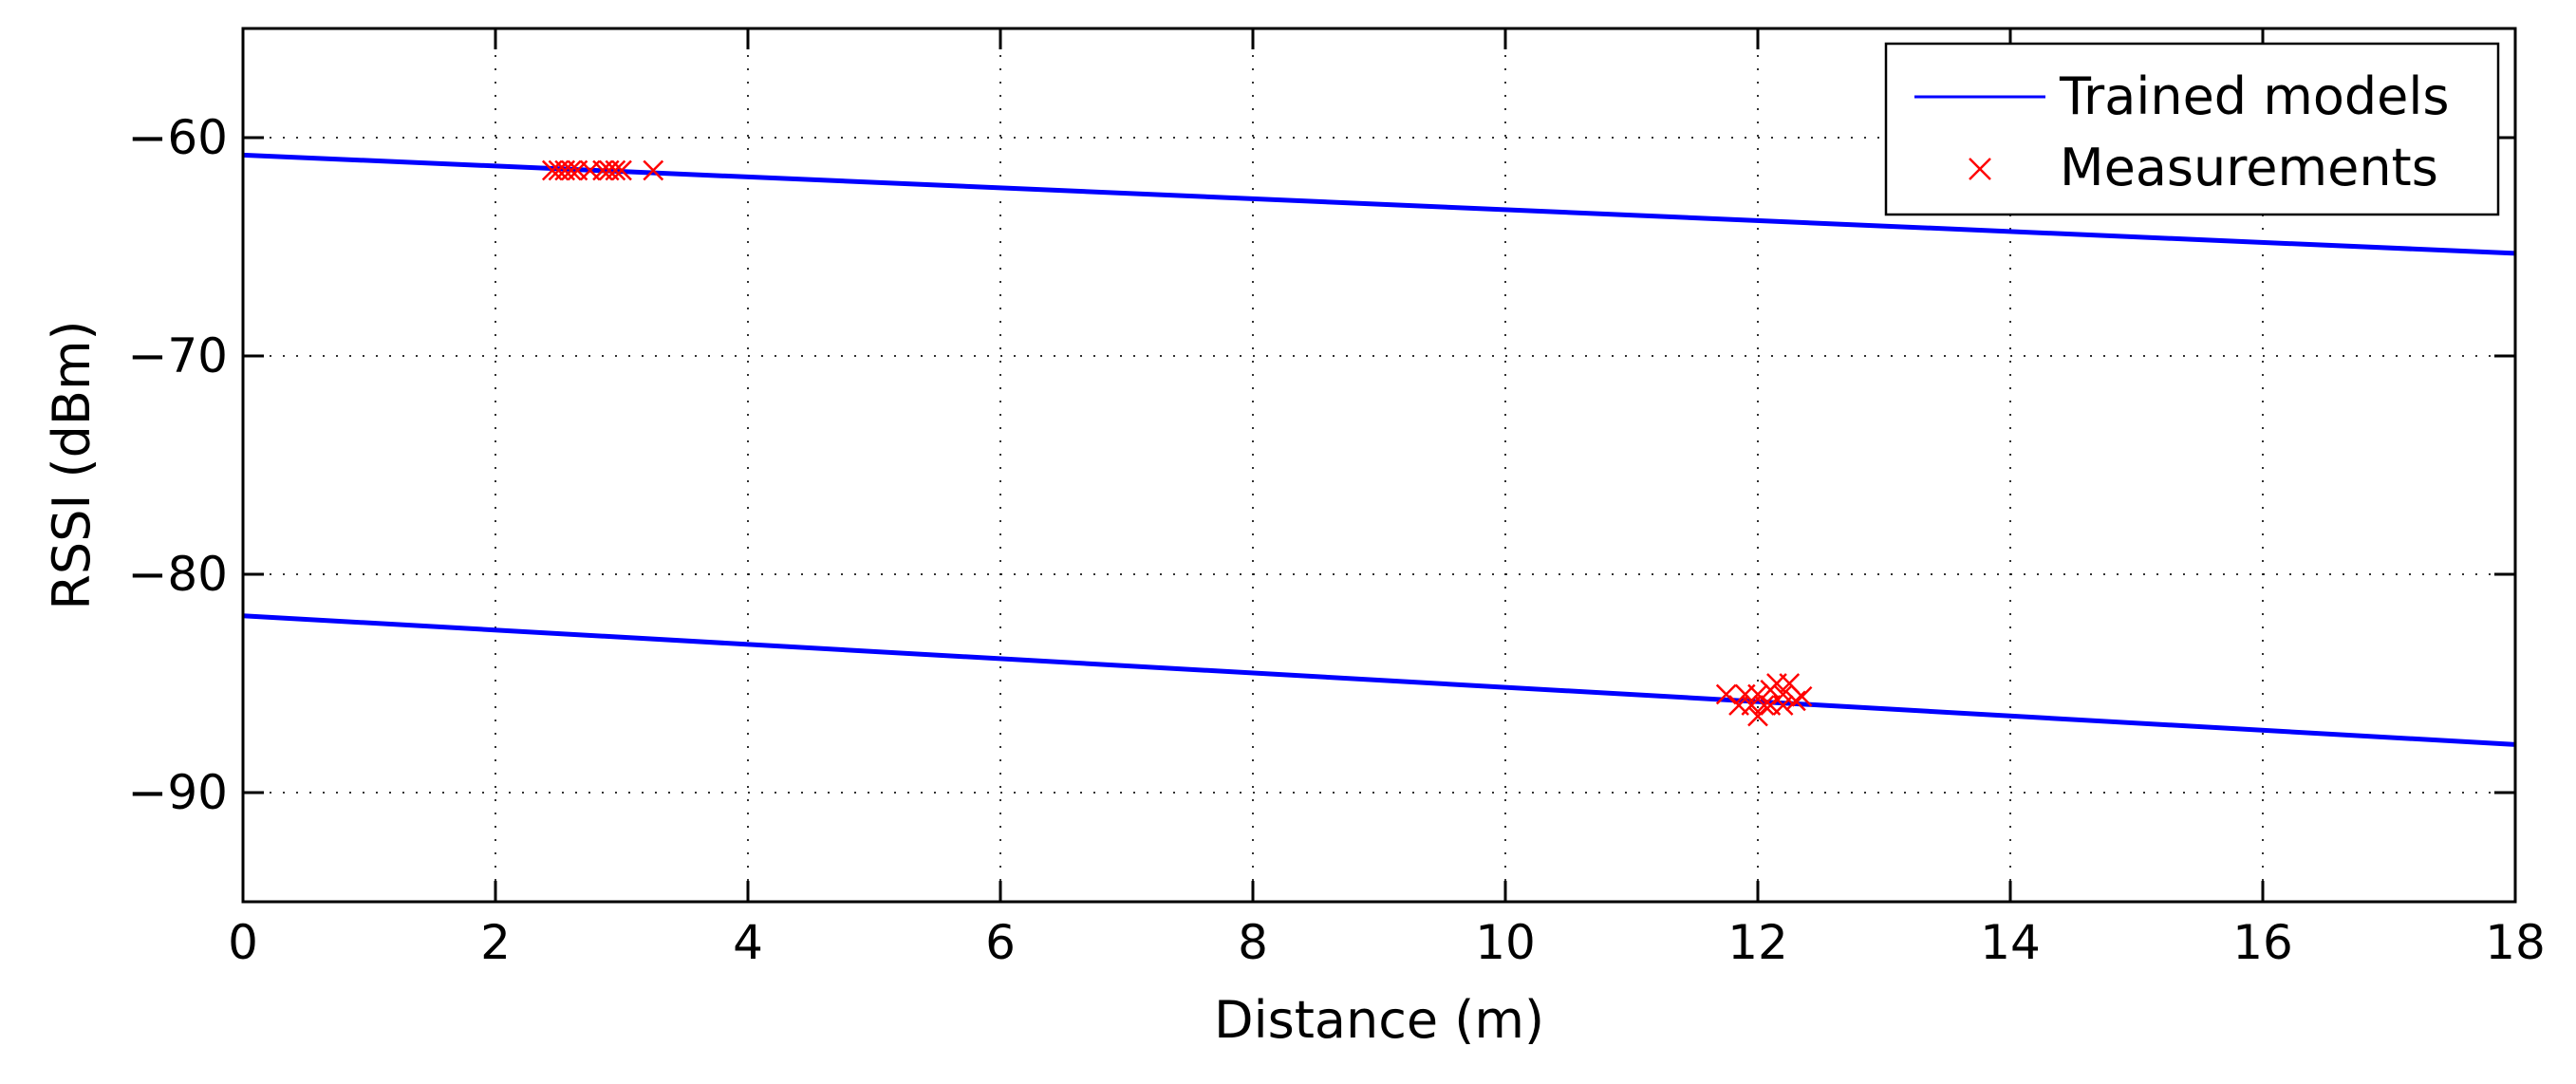 Image resolution: width=2576 pixels, height=1084 pixels. What do you see at coordinates (178, 356) in the screenshot?
I see `y-tick-label: −70` at bounding box center [178, 356].